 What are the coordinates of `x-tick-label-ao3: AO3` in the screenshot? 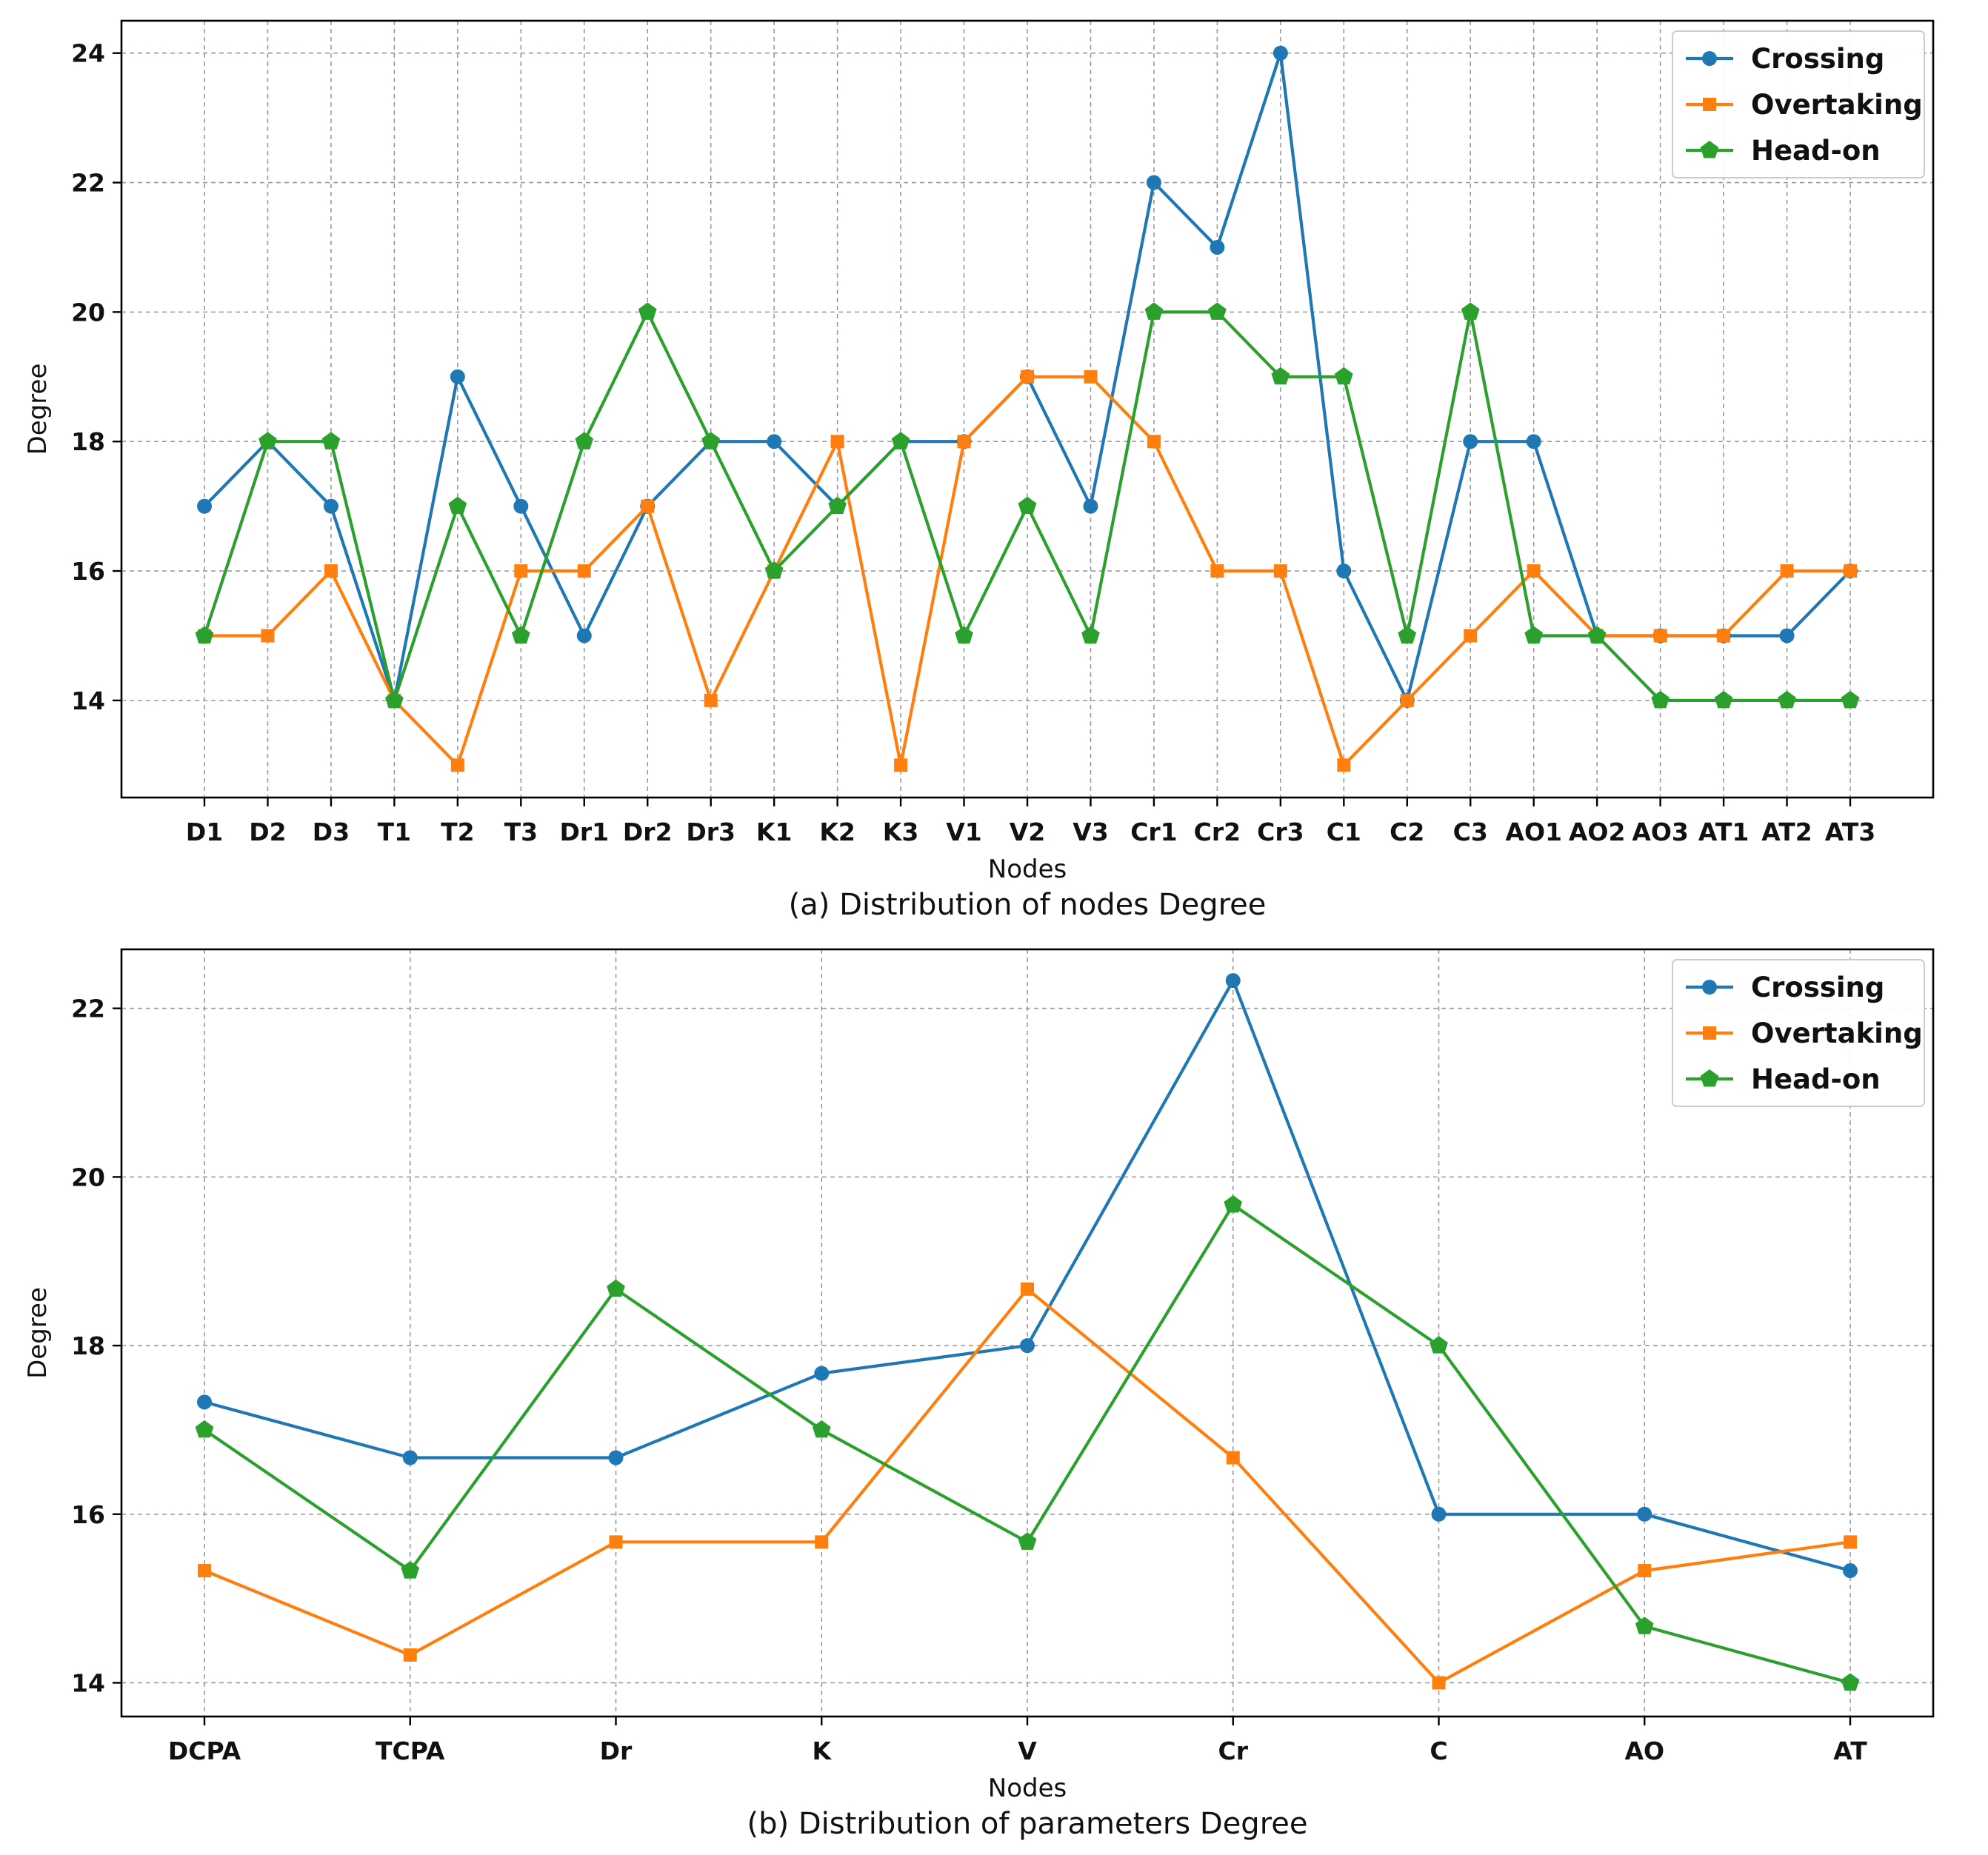 It's located at (1660, 832).